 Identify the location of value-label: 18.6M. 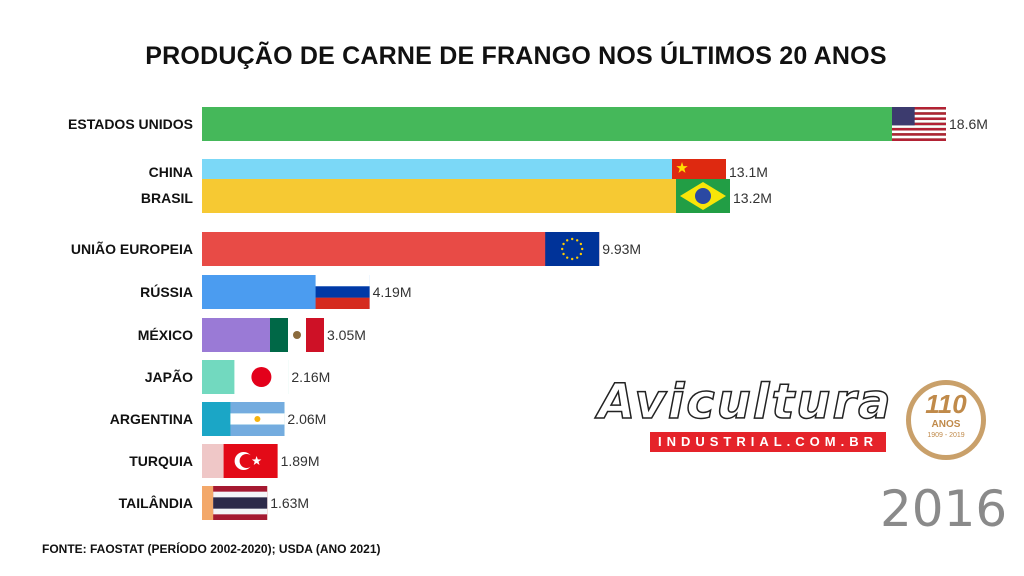
(968, 124).